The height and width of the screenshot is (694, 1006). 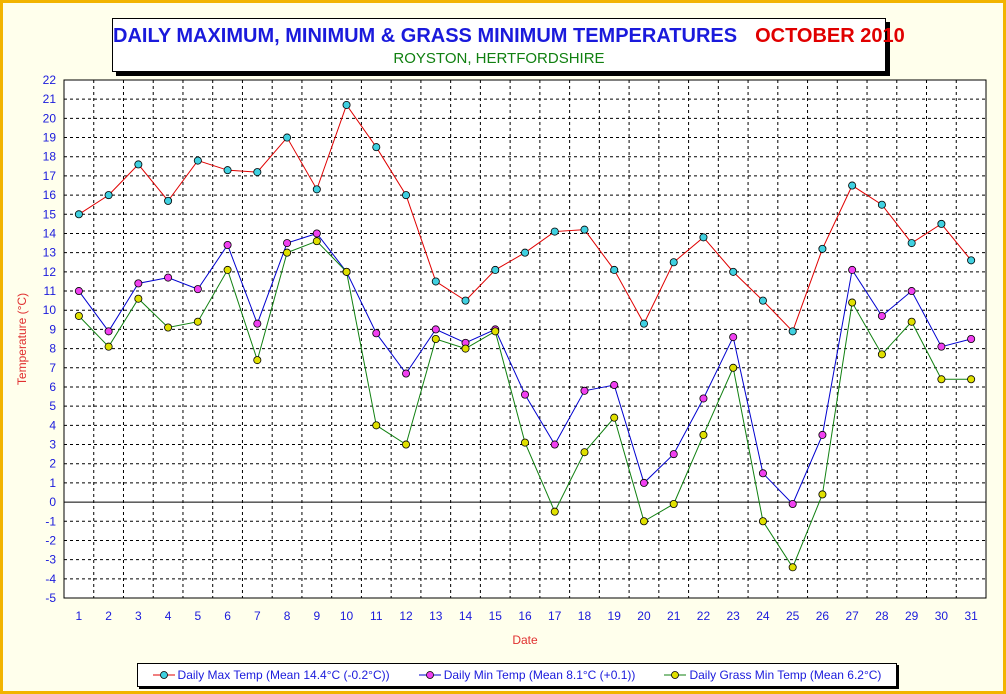 What do you see at coordinates (539, 675) in the screenshot?
I see `legend-label-min: Daily Min Temp (Mean 8.1°C (+0.1))` at bounding box center [539, 675].